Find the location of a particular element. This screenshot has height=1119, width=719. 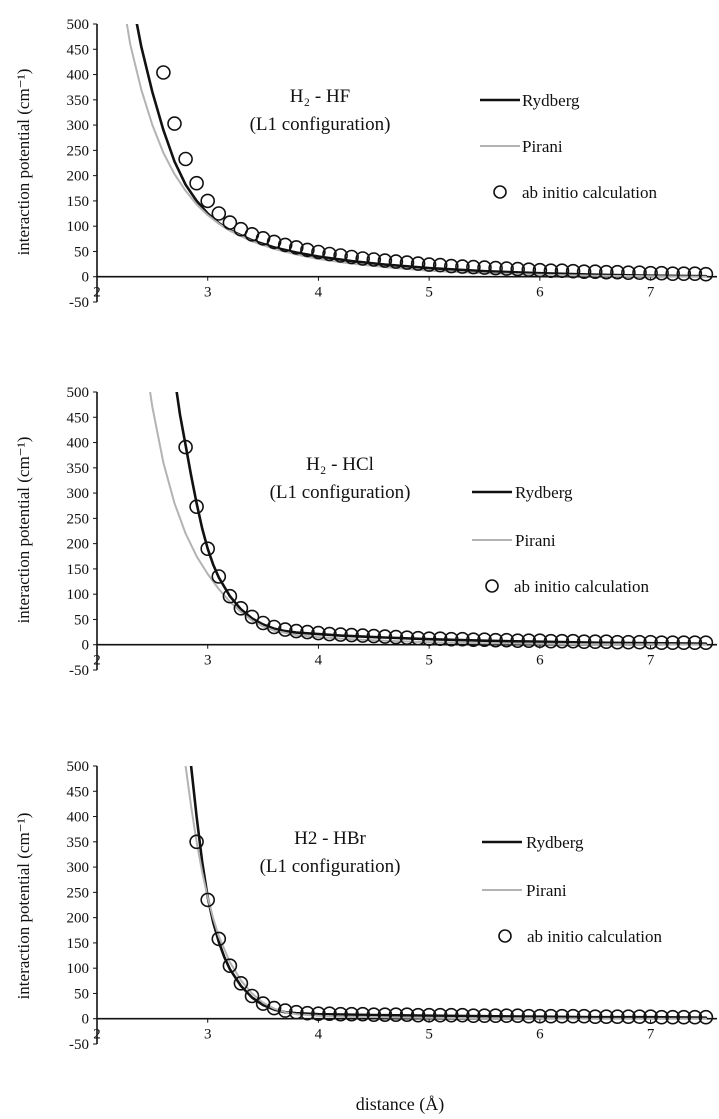

x-tick-label: 5 is located at coordinates (429, 293).